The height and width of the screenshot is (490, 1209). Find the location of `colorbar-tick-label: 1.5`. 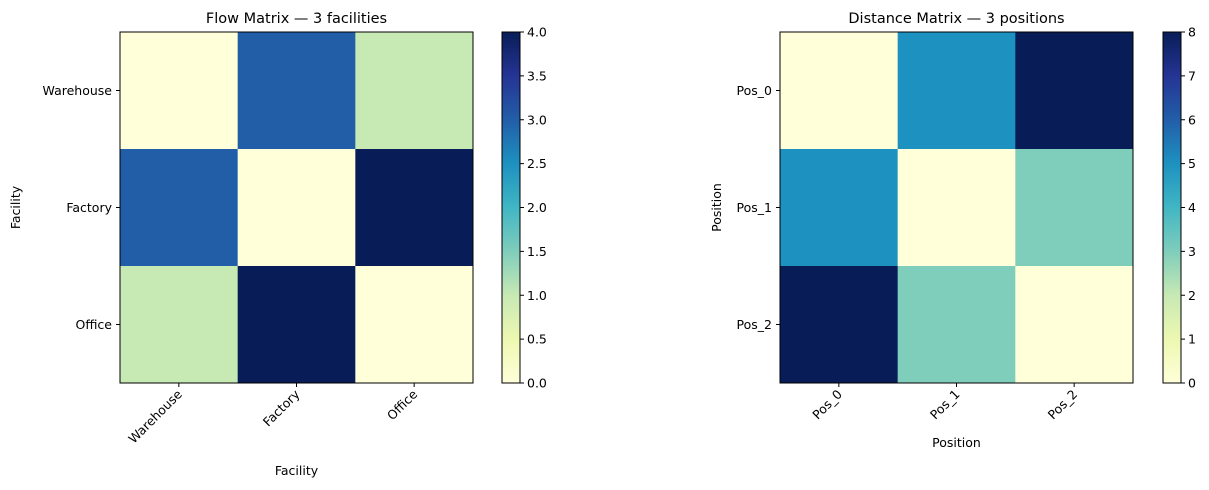

colorbar-tick-label: 1.5 is located at coordinates (537, 251).